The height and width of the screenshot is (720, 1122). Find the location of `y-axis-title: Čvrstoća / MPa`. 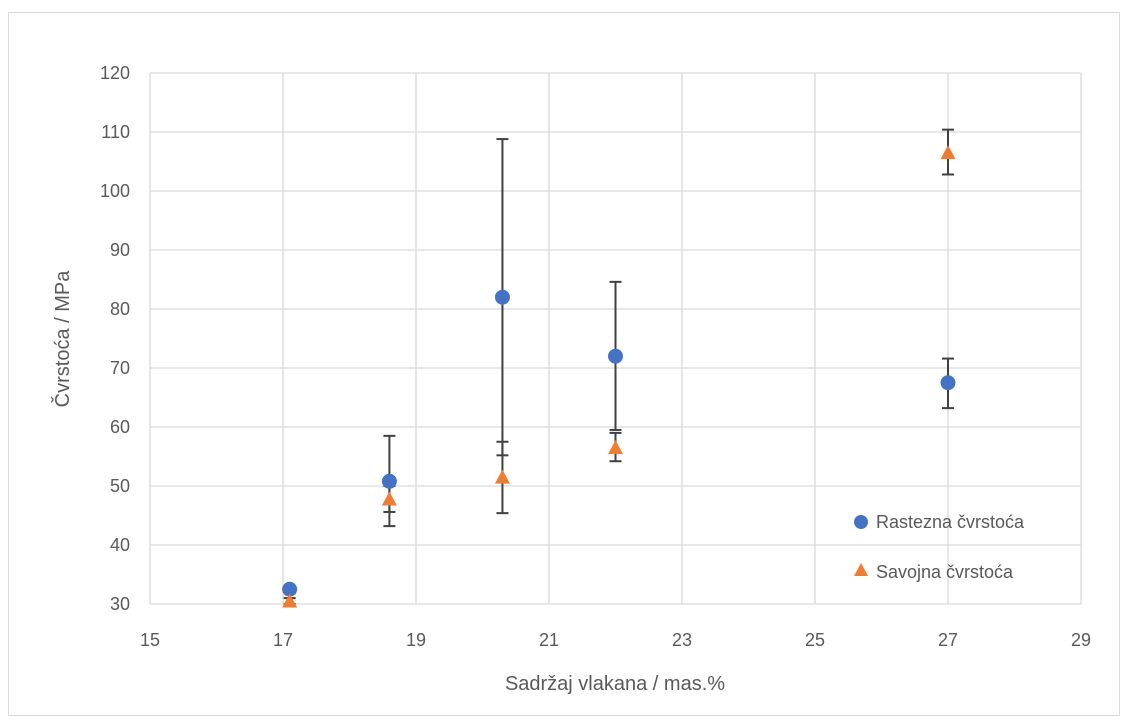

y-axis-title: Čvrstoća / MPa is located at coordinates (62, 339).